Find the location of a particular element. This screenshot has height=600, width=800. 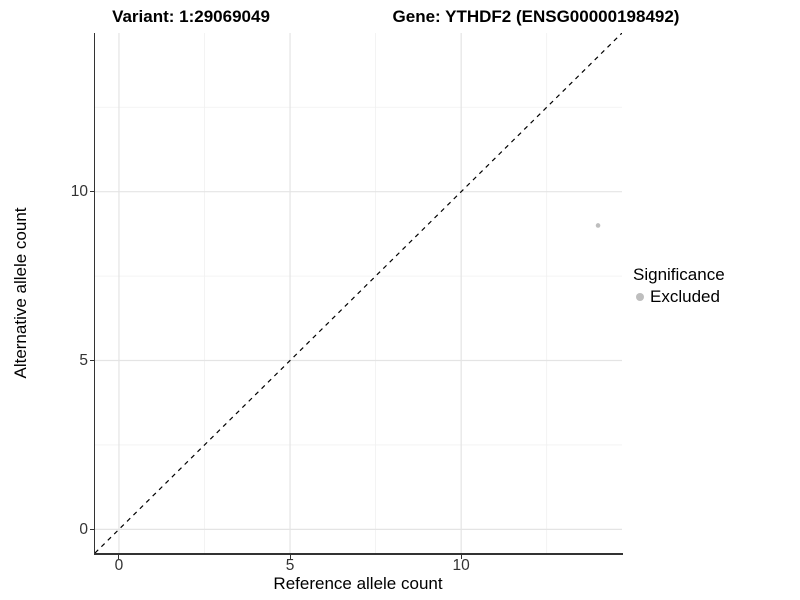

excluded-point-icon is located at coordinates (640, 297).